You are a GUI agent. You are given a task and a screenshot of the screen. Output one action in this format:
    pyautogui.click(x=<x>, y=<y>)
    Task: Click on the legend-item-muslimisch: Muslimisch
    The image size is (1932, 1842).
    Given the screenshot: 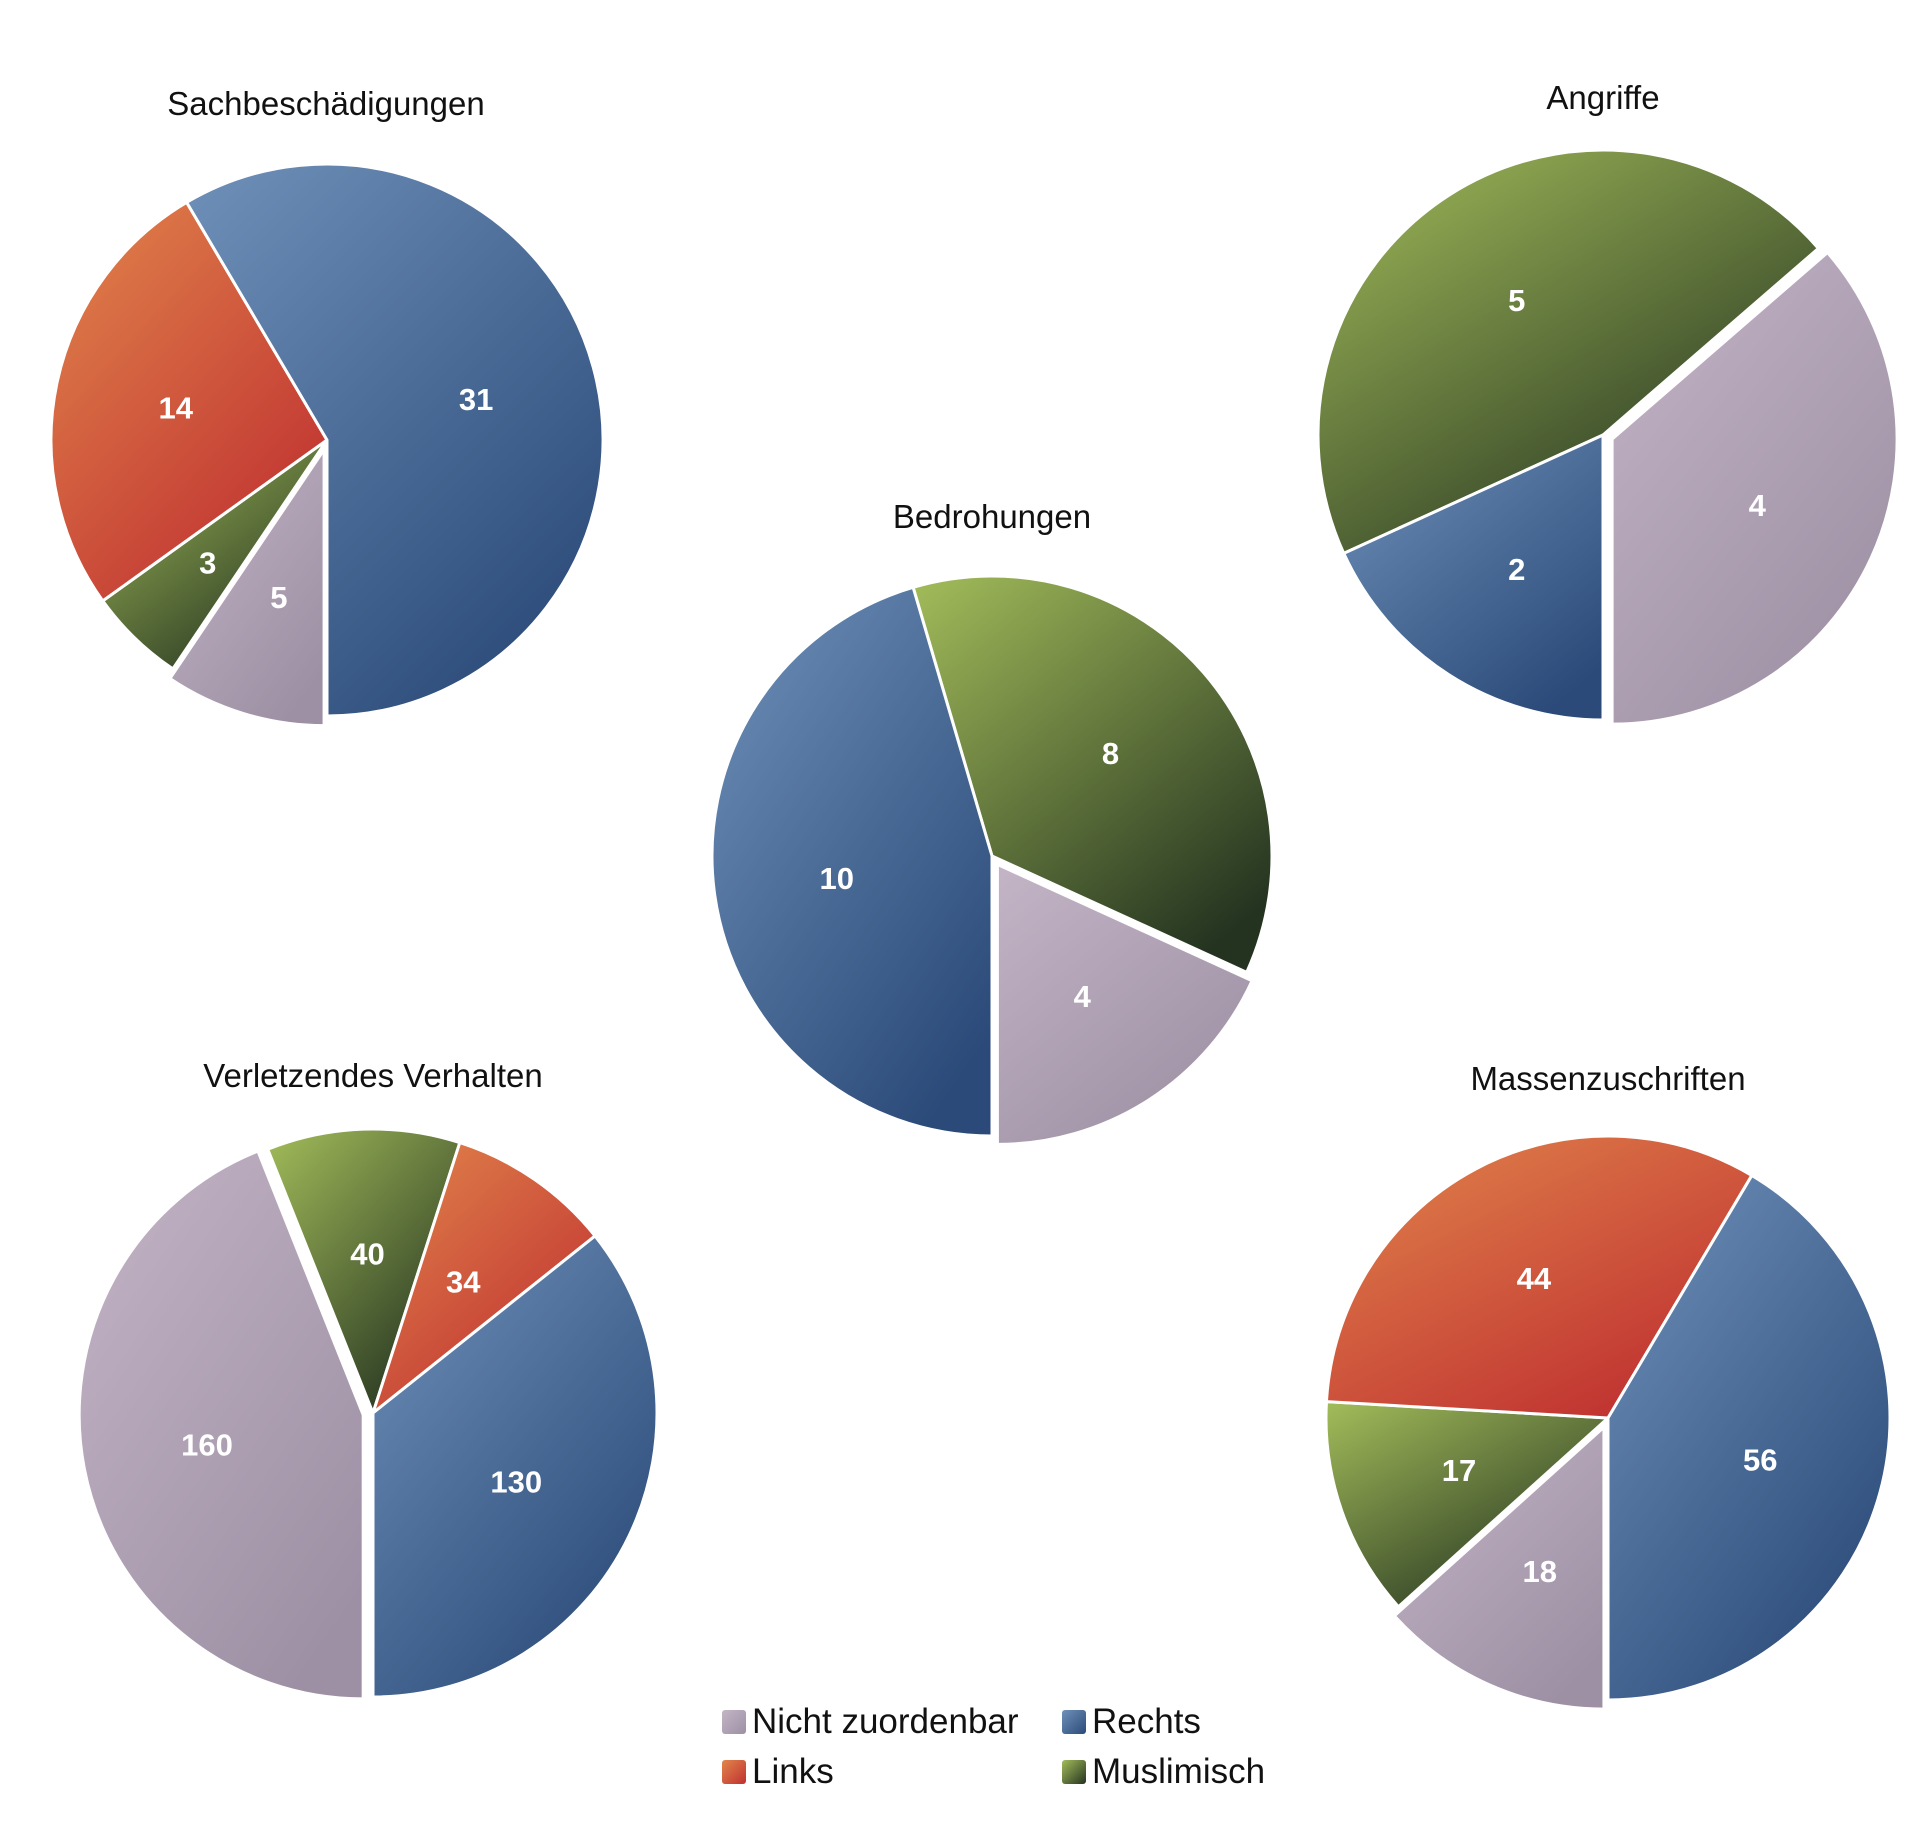 What is the action you would take?
    pyautogui.click(x=1163, y=1772)
    